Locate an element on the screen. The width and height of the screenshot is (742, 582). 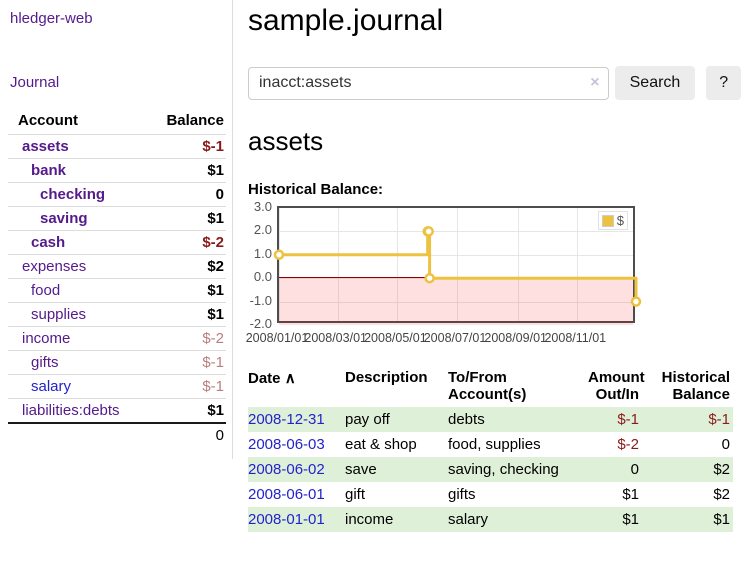
register-row: 2008-06-02 save saving, checking 0 $2 is located at coordinates (490, 469).